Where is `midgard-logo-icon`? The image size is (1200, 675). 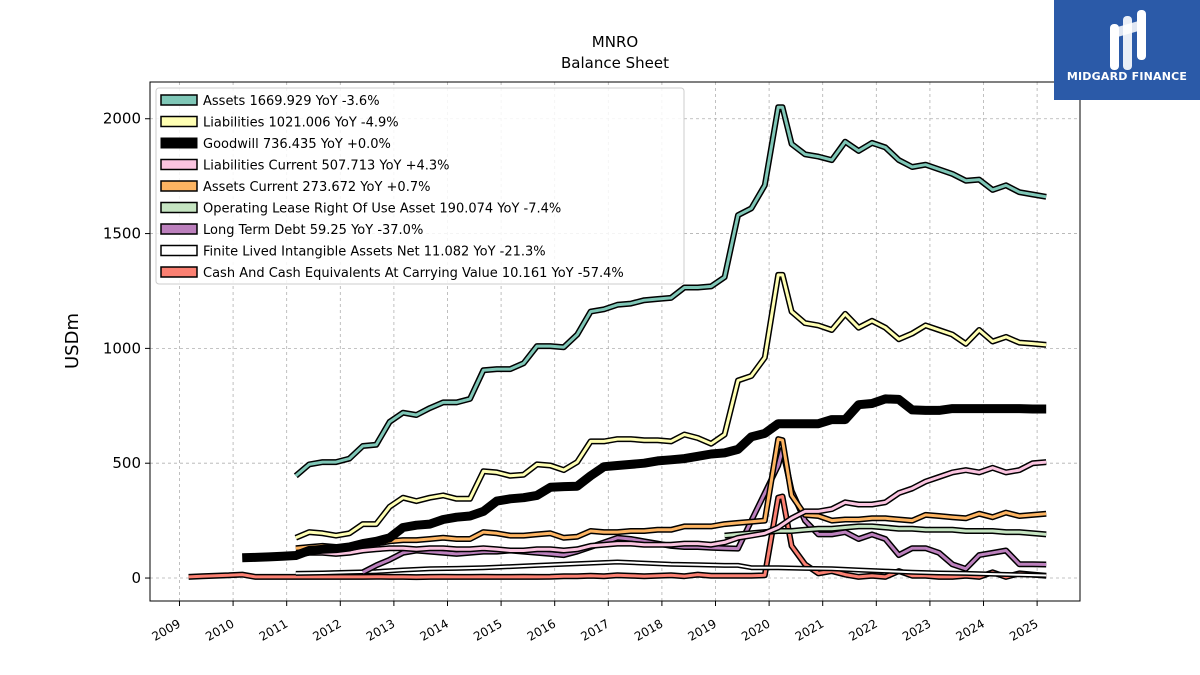
midgard-logo-icon is located at coordinates (1128, 40).